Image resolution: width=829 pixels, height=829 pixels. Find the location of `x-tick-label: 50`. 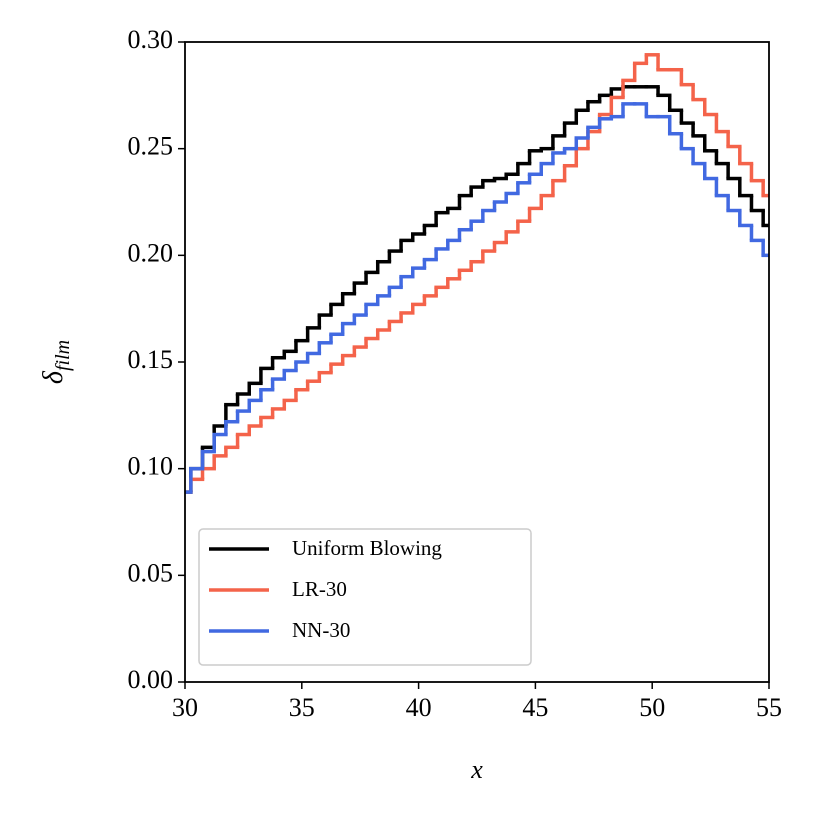

x-tick-label: 50 is located at coordinates (652, 707).